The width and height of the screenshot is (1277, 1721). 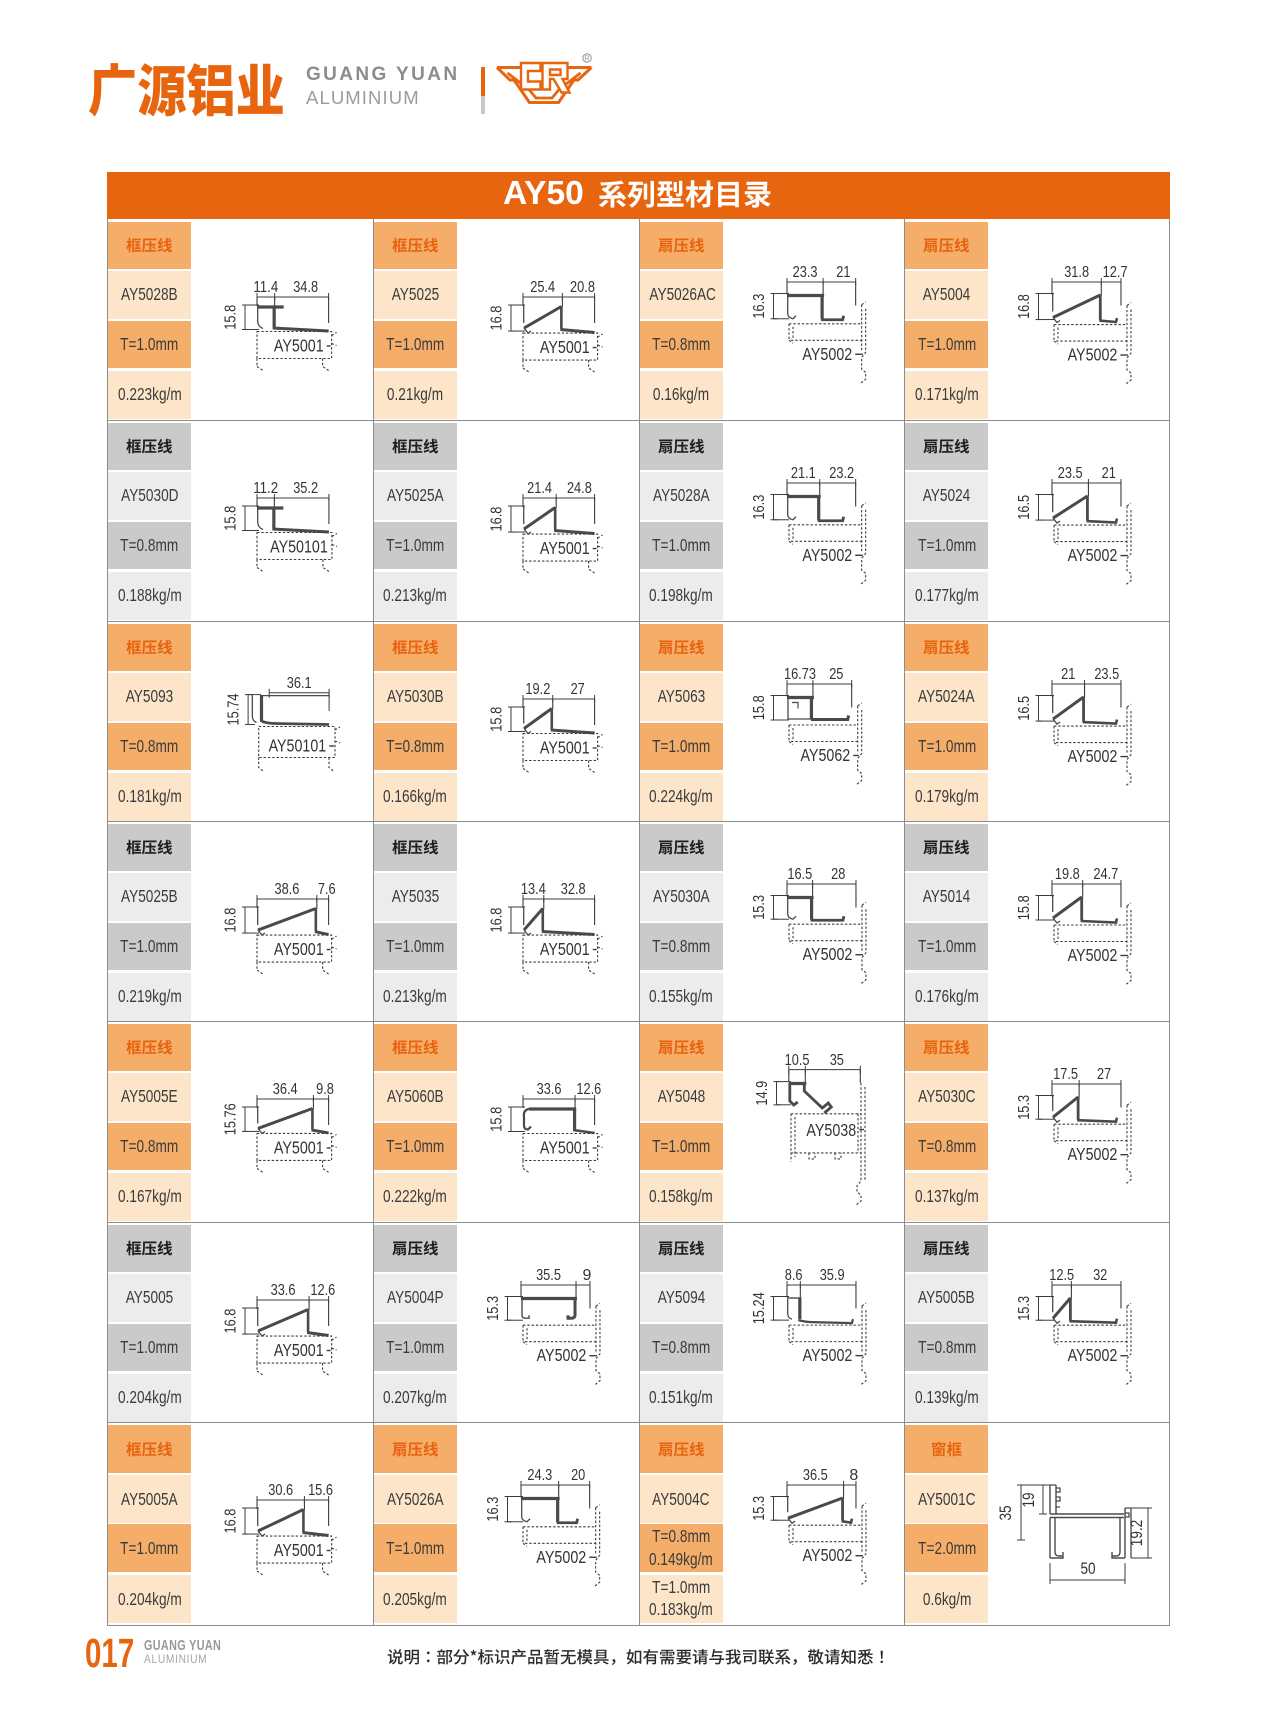 I want to click on svg-text: 10.5, so click(x=796, y=1060).